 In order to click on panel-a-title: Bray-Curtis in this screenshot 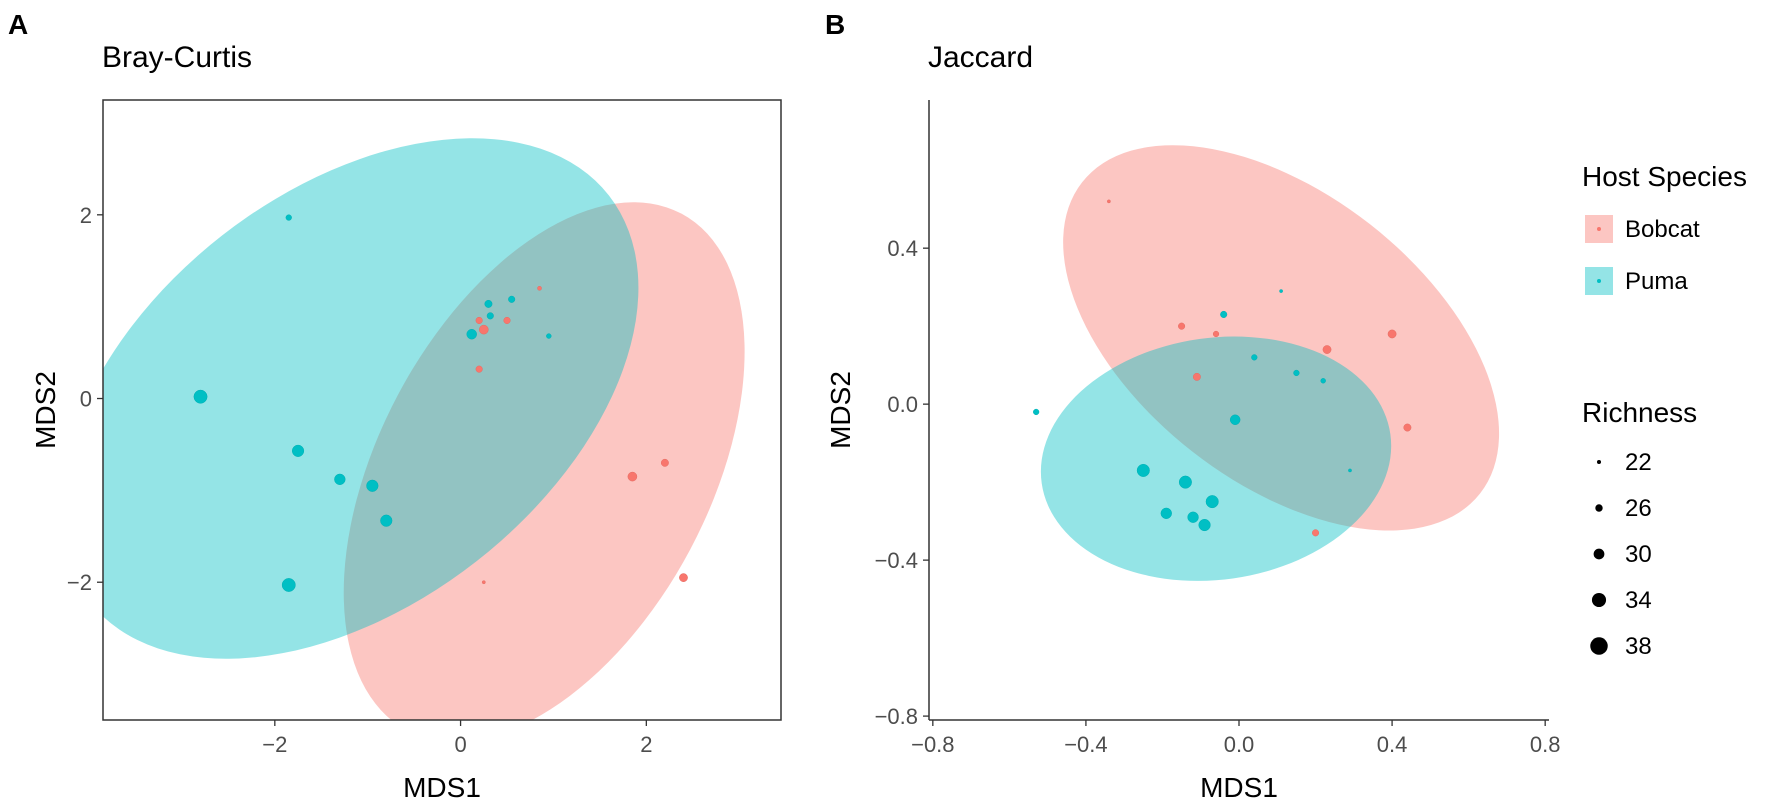, I will do `click(177, 57)`.